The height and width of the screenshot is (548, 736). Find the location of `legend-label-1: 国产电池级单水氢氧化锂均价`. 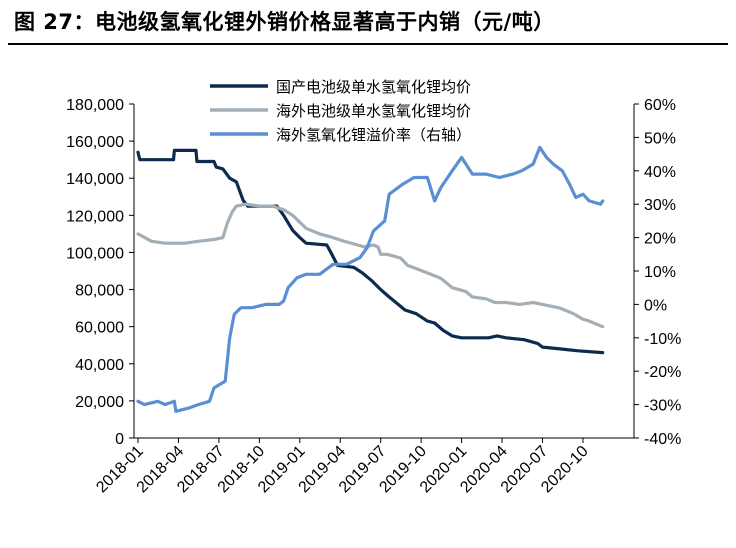

legend-label-1: 国产电池级单水氢氧化锂均价 is located at coordinates (373, 87).